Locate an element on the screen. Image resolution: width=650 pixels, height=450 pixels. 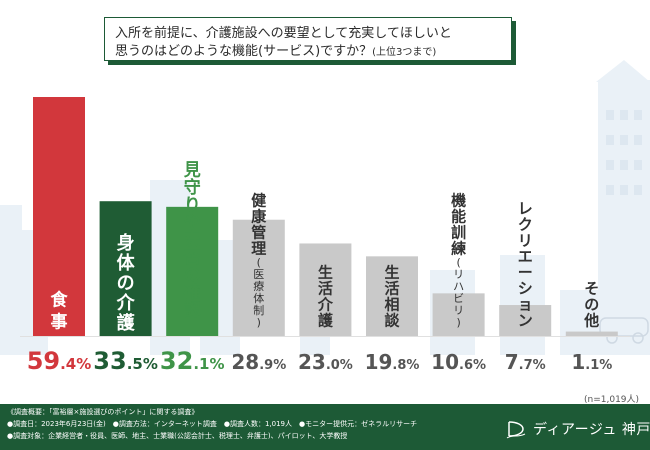
title-line-2-note: (上位3つまで) is located at coordinates (404, 52).